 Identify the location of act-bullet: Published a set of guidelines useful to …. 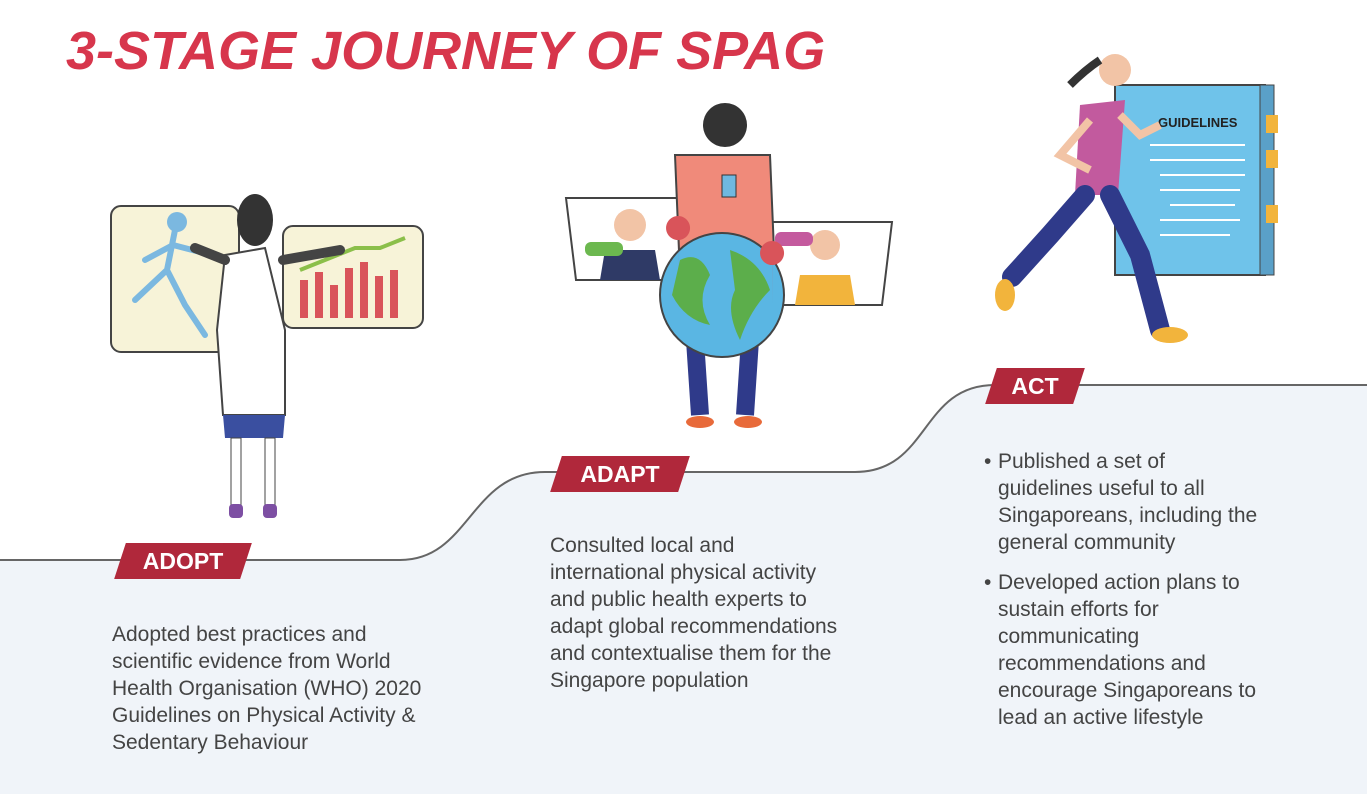
(1121, 502).